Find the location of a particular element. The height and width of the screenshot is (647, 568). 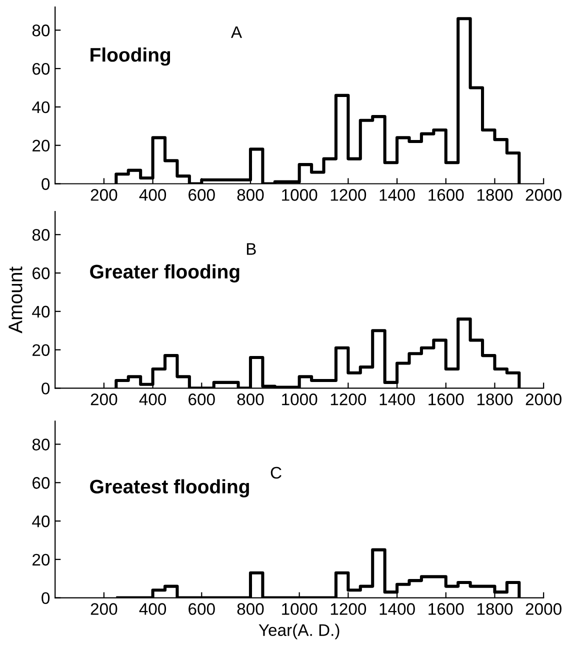

annotation: A is located at coordinates (236, 32).